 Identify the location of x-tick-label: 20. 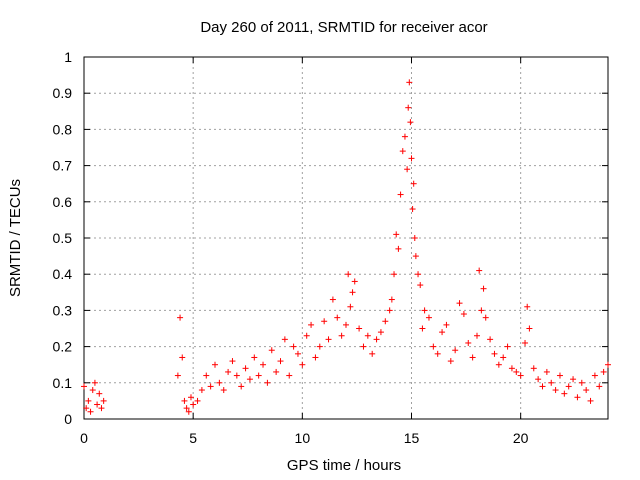
(521, 438).